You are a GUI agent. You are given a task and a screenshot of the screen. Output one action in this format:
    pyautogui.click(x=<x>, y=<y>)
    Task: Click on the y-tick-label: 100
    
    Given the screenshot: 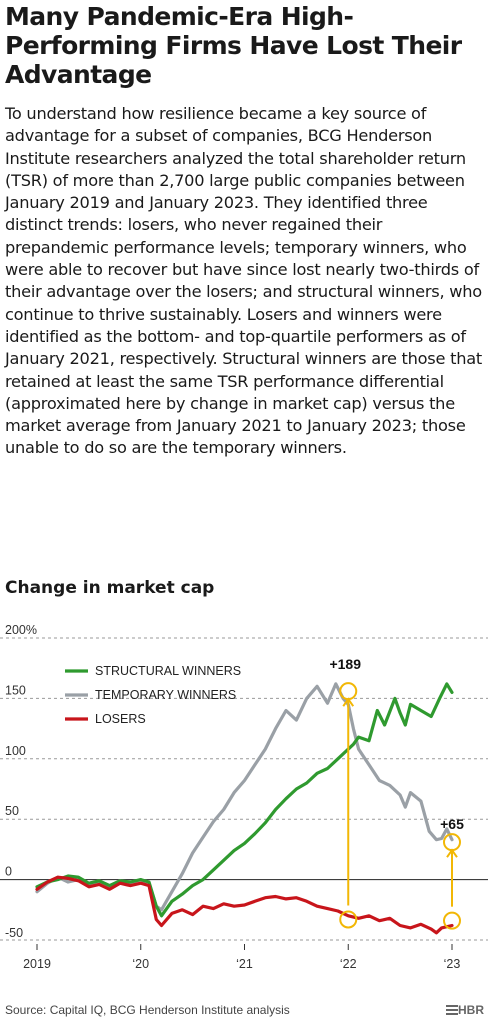 What is the action you would take?
    pyautogui.click(x=15, y=751)
    